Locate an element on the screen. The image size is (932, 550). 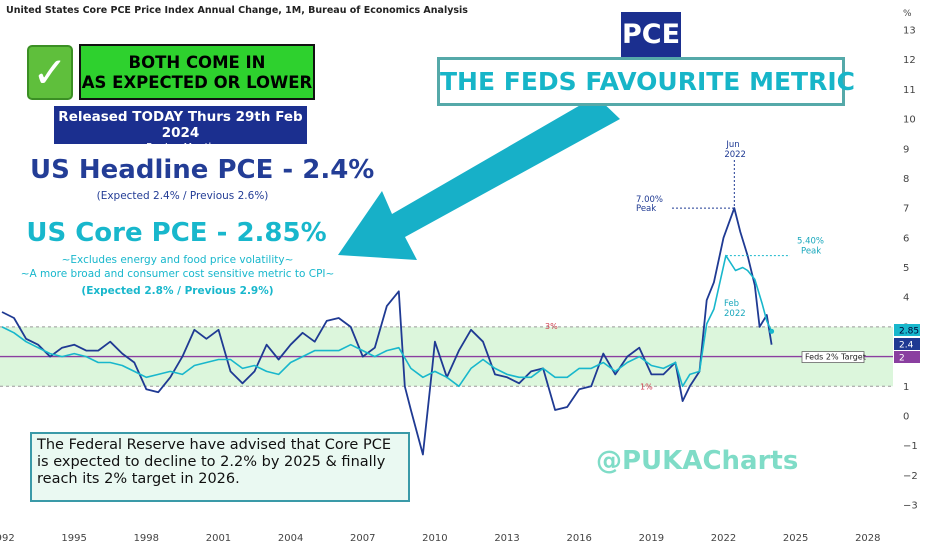
headline-pce-title: US Headline PCE - 2.4% is located at coordinates (202, 170).